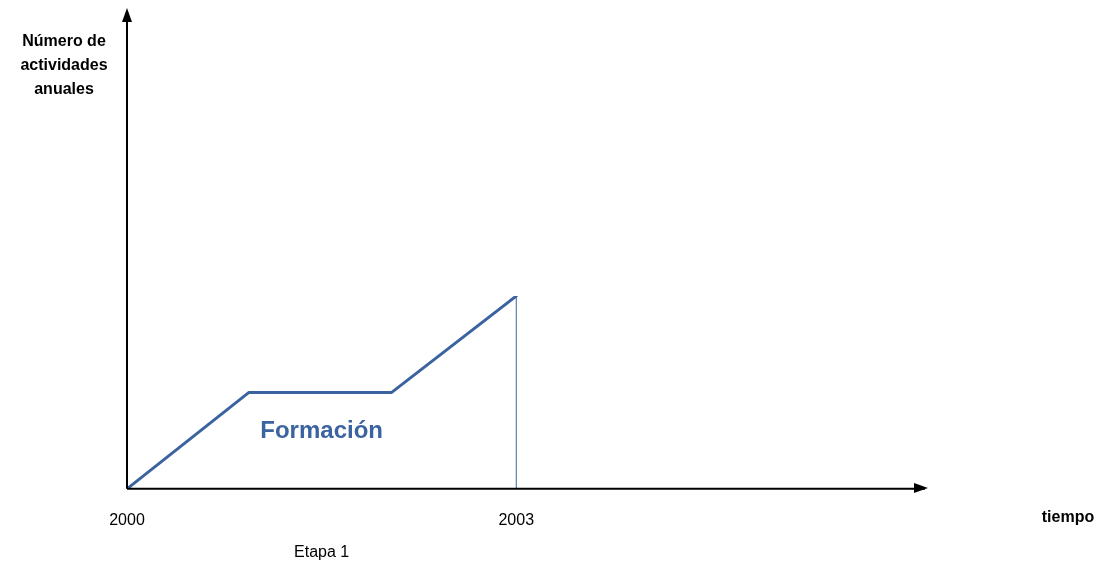 The width and height of the screenshot is (1108, 567). I want to click on text: tiempo, so click(1068, 517).